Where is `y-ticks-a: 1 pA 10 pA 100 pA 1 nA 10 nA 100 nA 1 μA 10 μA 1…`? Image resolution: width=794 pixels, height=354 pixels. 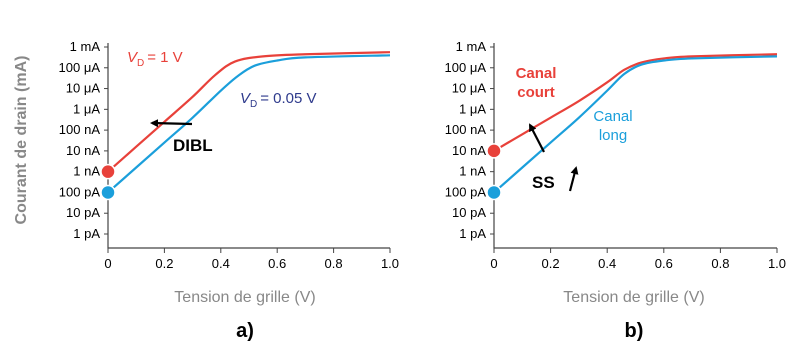 y-ticks-a: 1 pA 10 pA 100 pA 1 nA 10 nA 100 nA 1 μA 10 μA 1… is located at coordinates (83, 140).